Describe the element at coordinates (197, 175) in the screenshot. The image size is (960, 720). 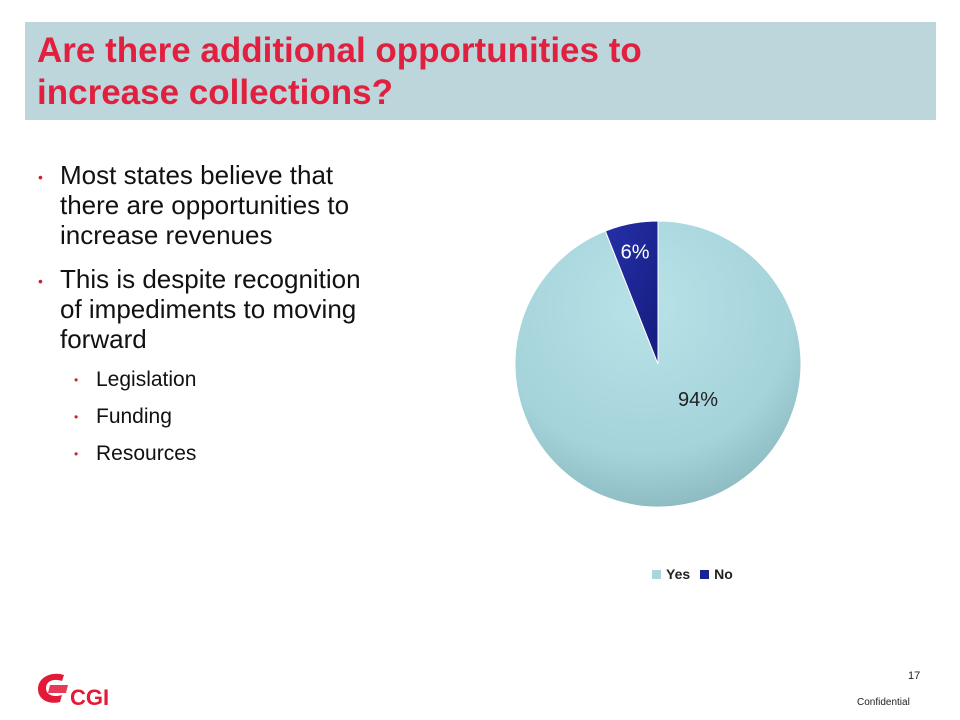
I see `bullet-line: Most states believe that` at that location.